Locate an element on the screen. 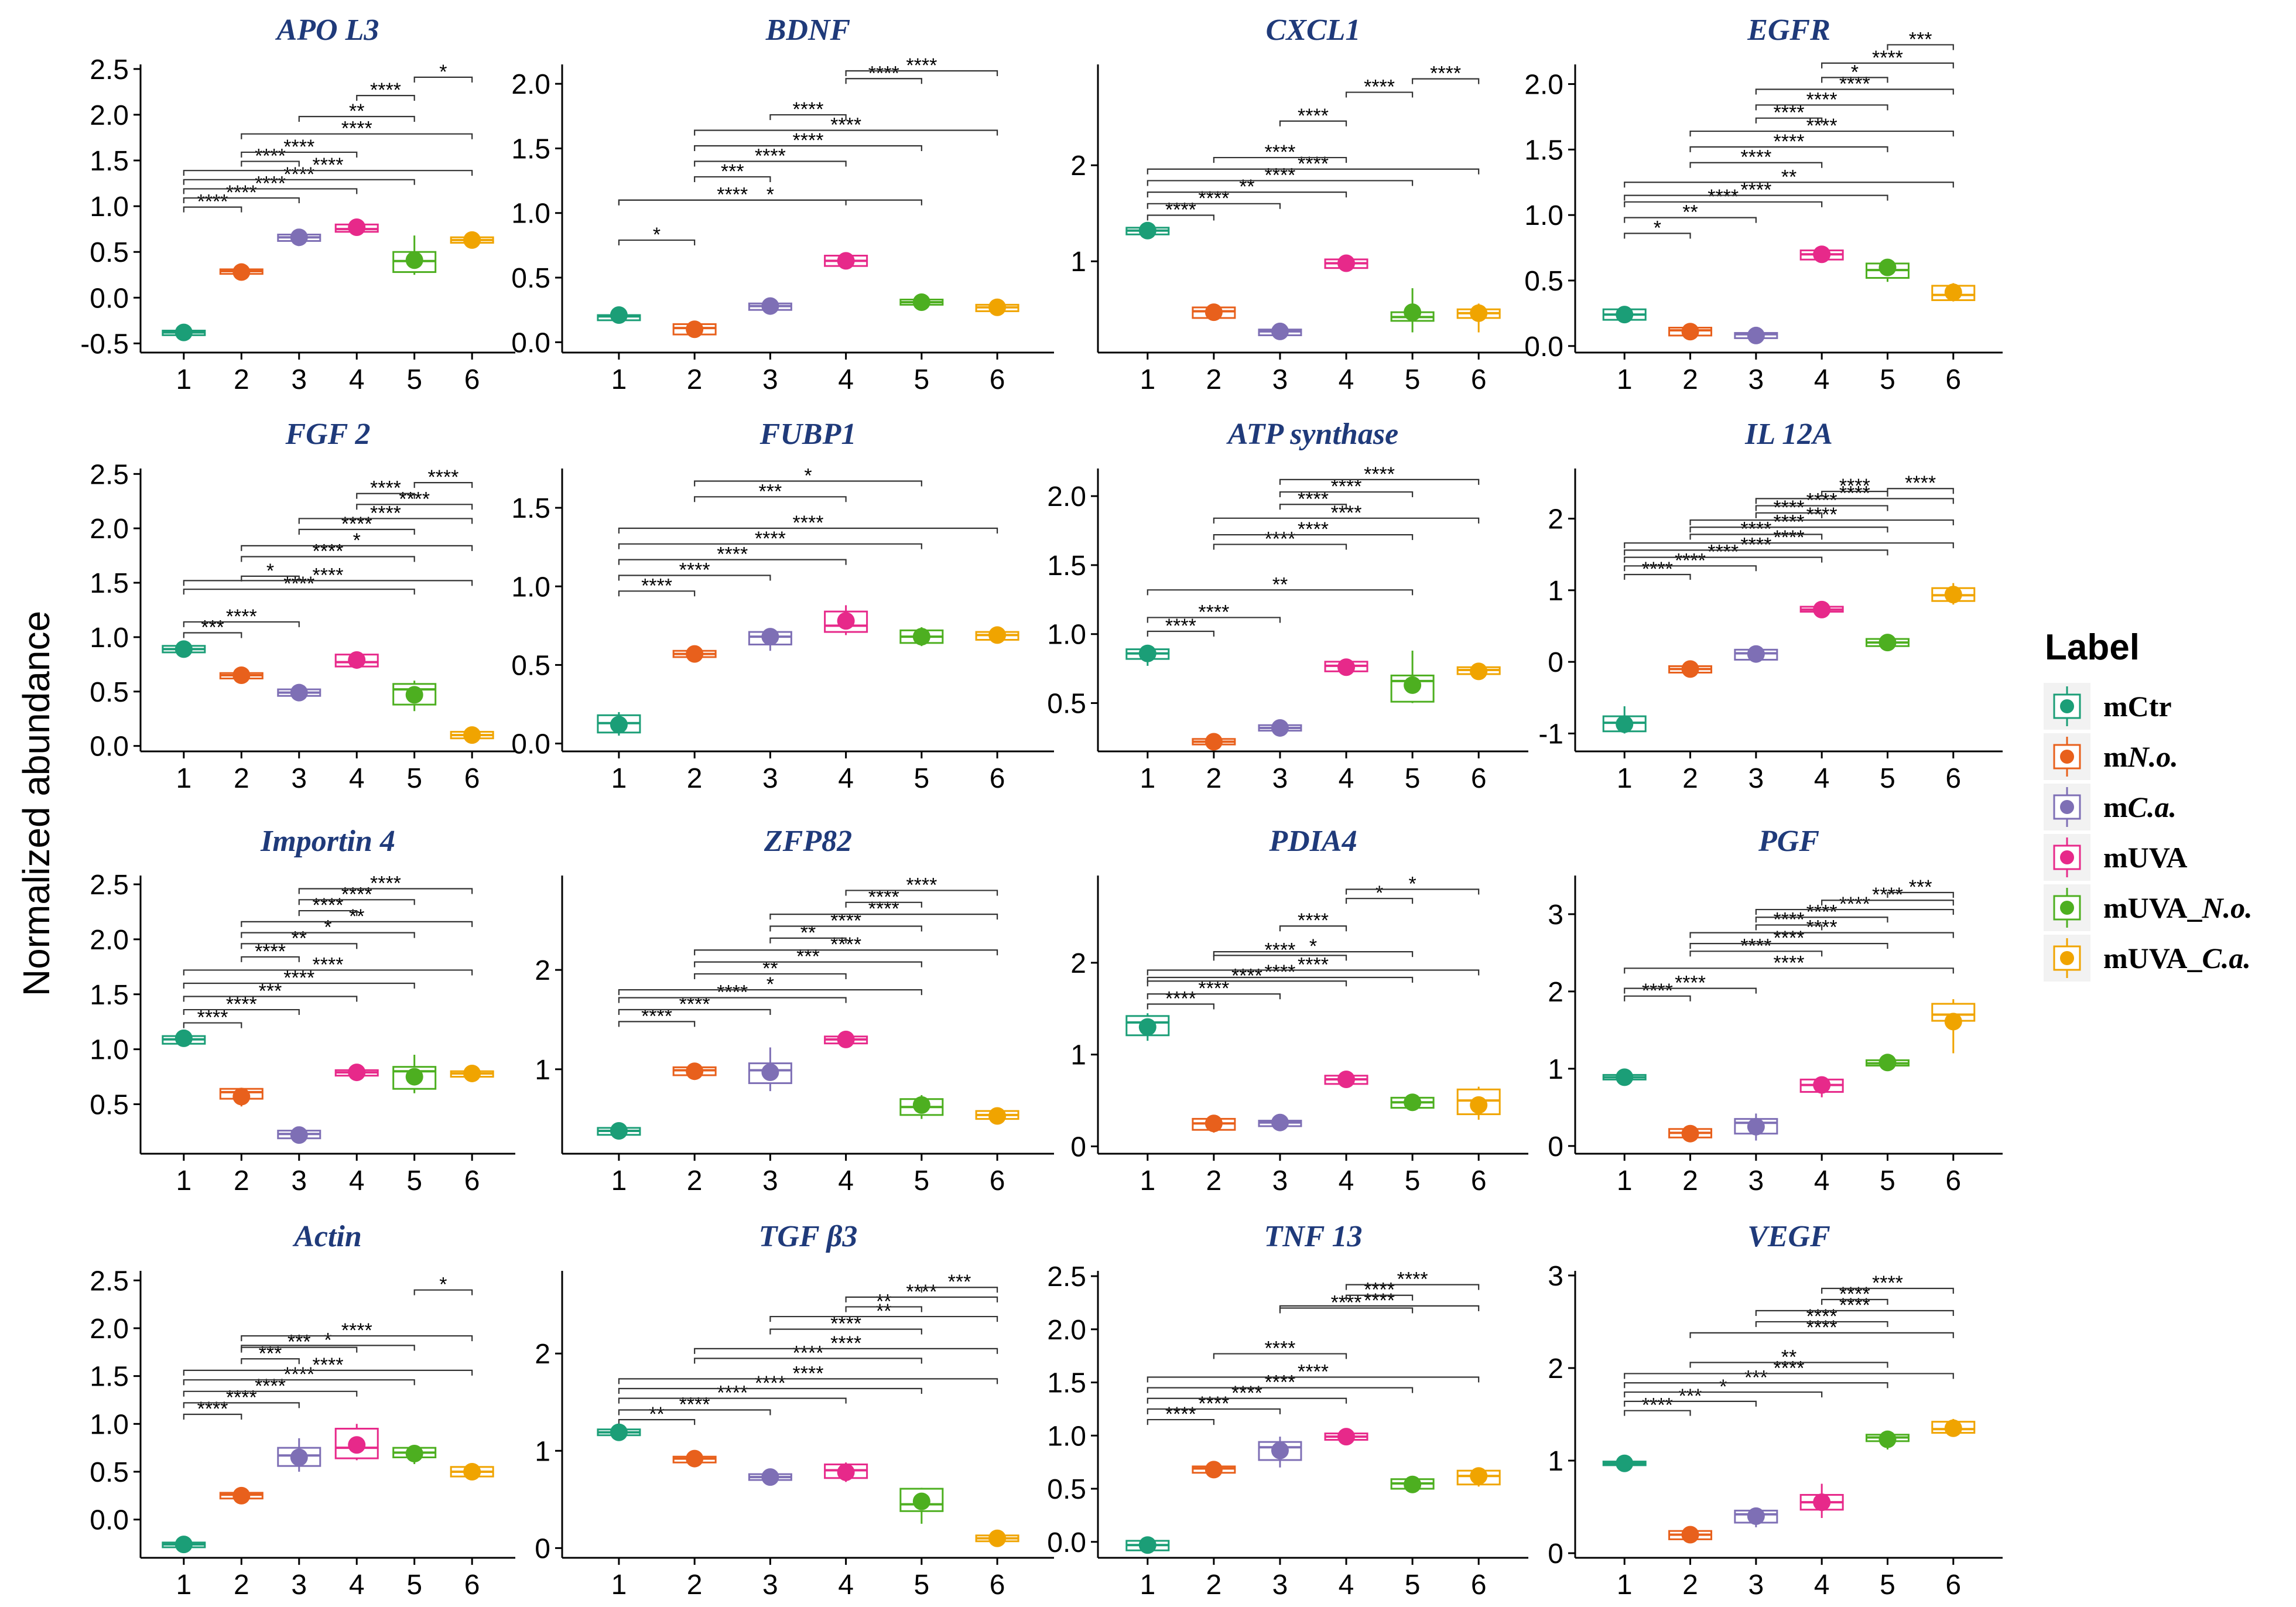 This screenshot has width=2296, height=1607. y-tick-label: -0.5 is located at coordinates (104, 344).